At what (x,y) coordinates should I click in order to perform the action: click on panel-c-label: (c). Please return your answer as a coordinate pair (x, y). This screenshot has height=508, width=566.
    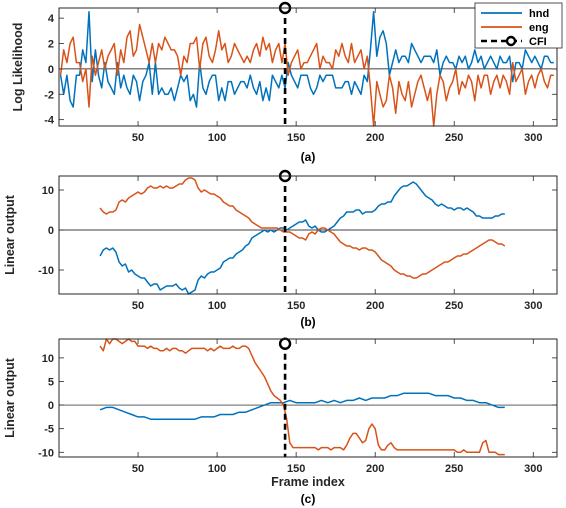
    Looking at the image, I should click on (308, 499).